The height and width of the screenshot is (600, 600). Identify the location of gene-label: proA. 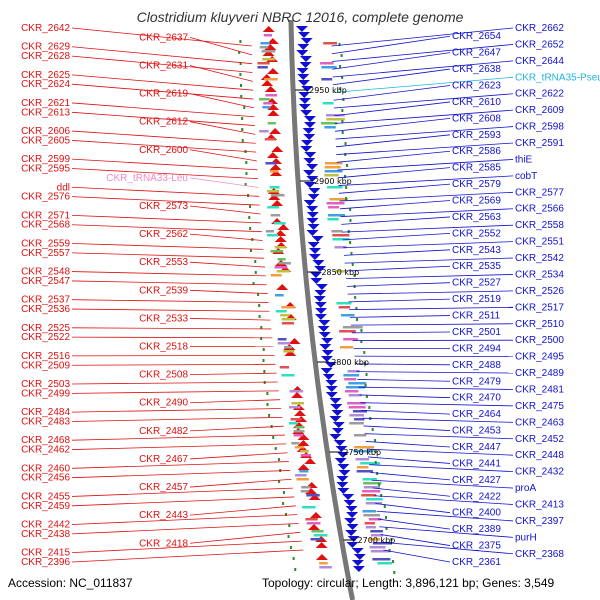
(525, 488).